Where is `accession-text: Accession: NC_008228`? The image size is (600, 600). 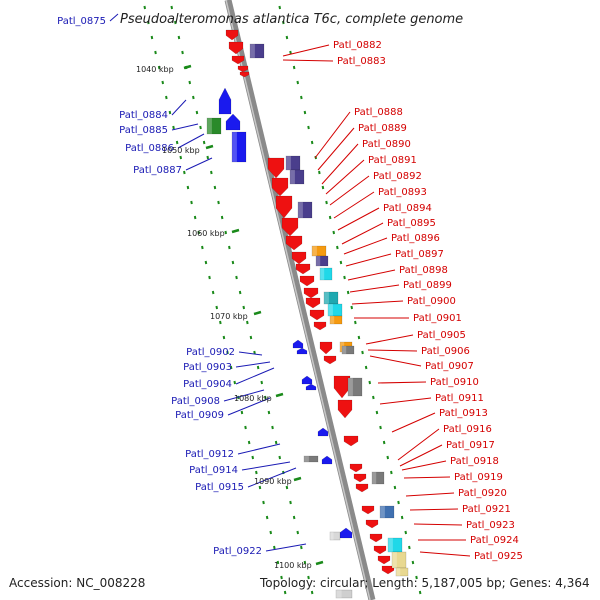 accession-text: Accession: NC_008228 is located at coordinates (77, 583).